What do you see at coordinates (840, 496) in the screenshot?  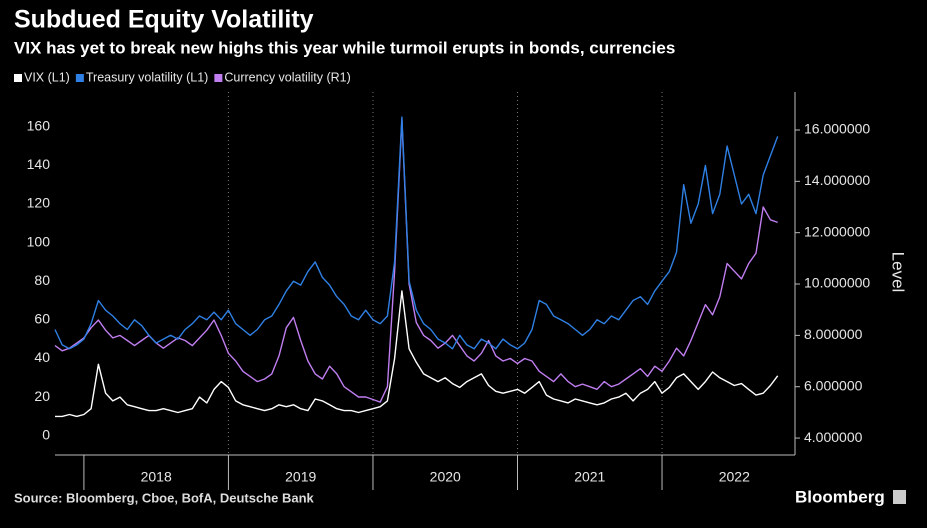 I see `brand: Bloomberg` at bounding box center [840, 496].